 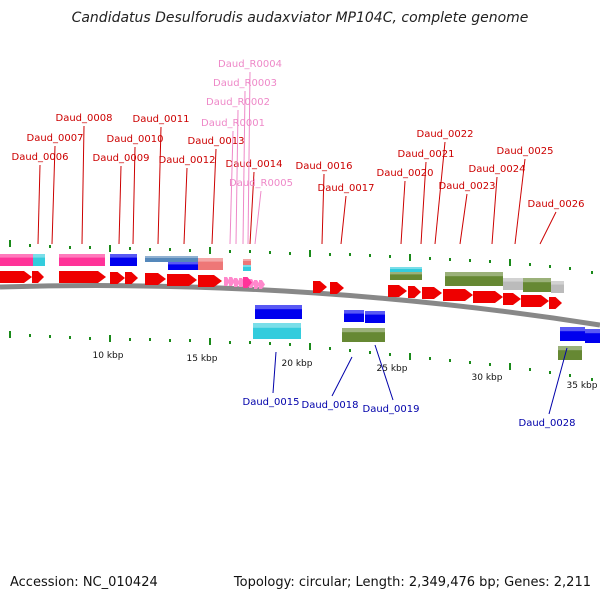 What do you see at coordinates (582, 386) in the screenshot?
I see `scale-label: 35 kbp` at bounding box center [582, 386].